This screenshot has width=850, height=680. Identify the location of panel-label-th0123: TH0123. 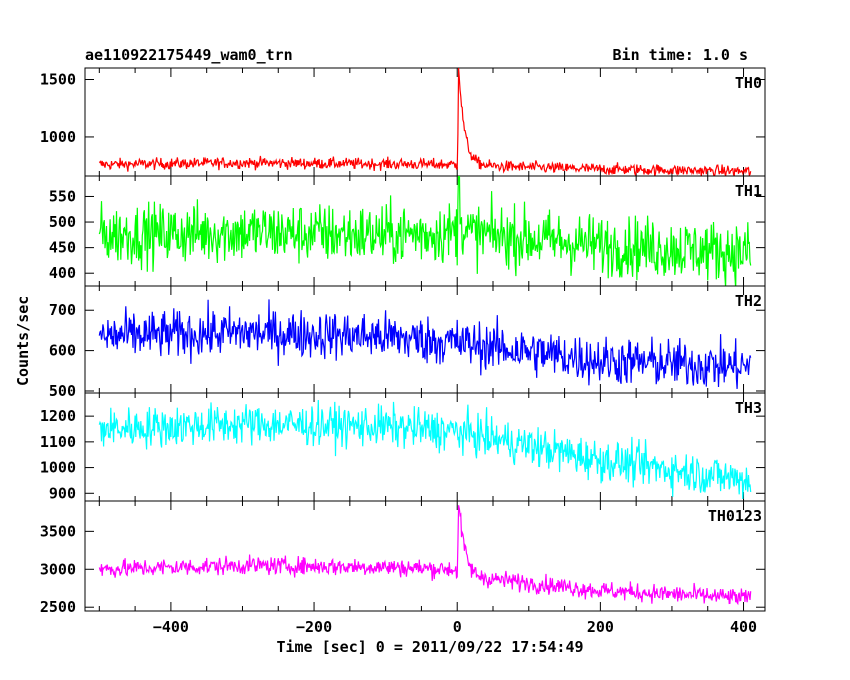
(735, 516).